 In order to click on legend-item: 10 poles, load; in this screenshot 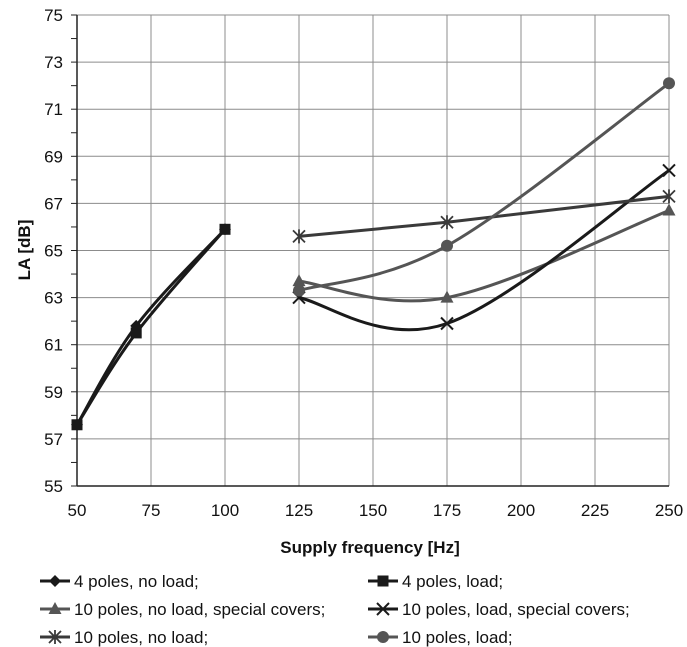, I will do `click(440, 637)`.